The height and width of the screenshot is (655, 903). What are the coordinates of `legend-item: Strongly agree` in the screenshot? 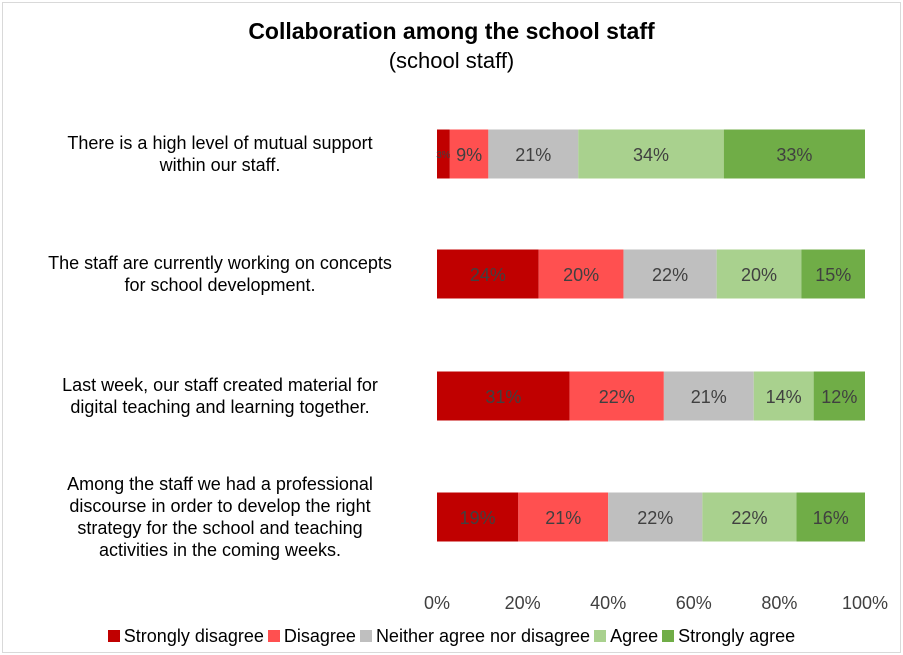 It's located at (728, 636).